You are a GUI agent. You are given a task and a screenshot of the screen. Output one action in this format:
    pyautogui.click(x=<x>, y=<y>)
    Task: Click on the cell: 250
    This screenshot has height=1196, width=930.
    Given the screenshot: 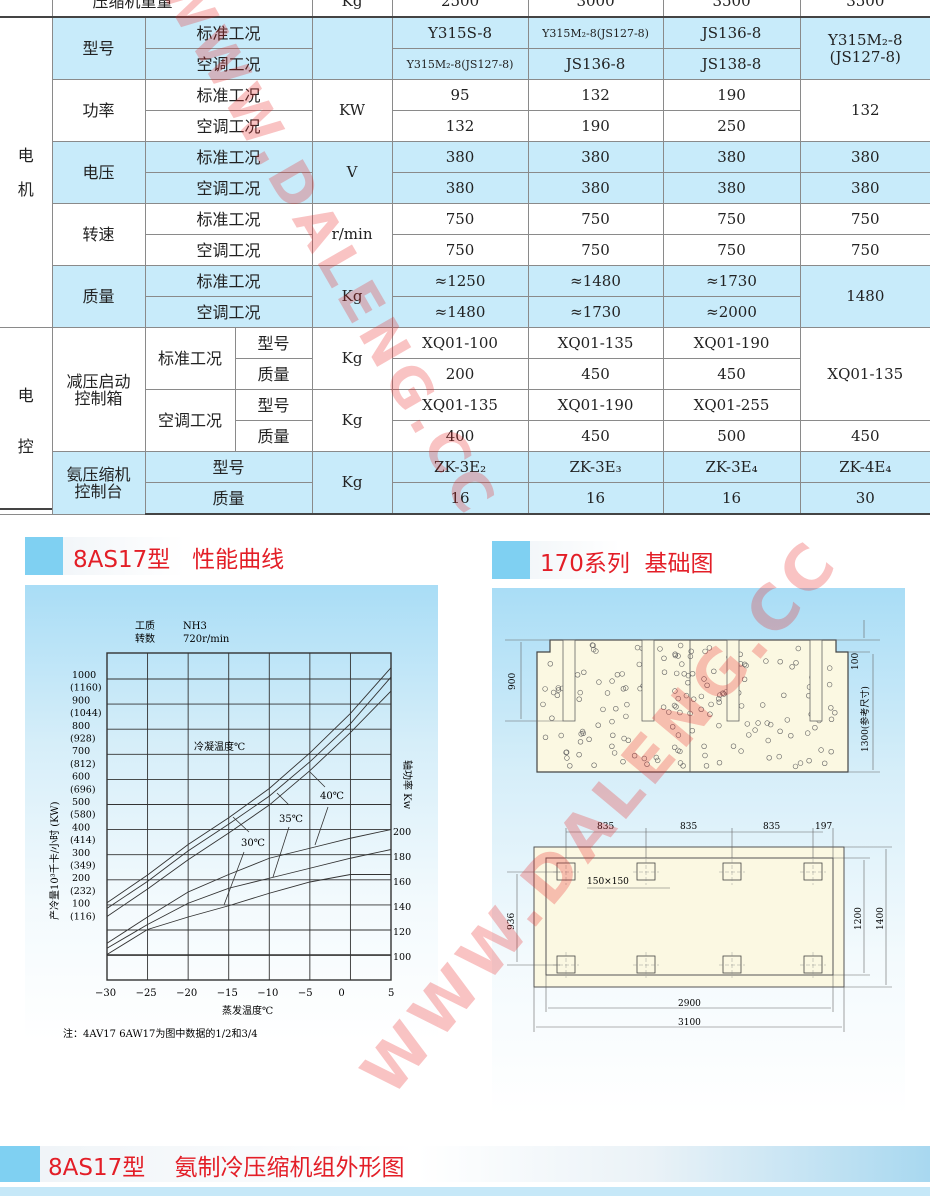 What is the action you would take?
    pyautogui.click(x=731, y=126)
    